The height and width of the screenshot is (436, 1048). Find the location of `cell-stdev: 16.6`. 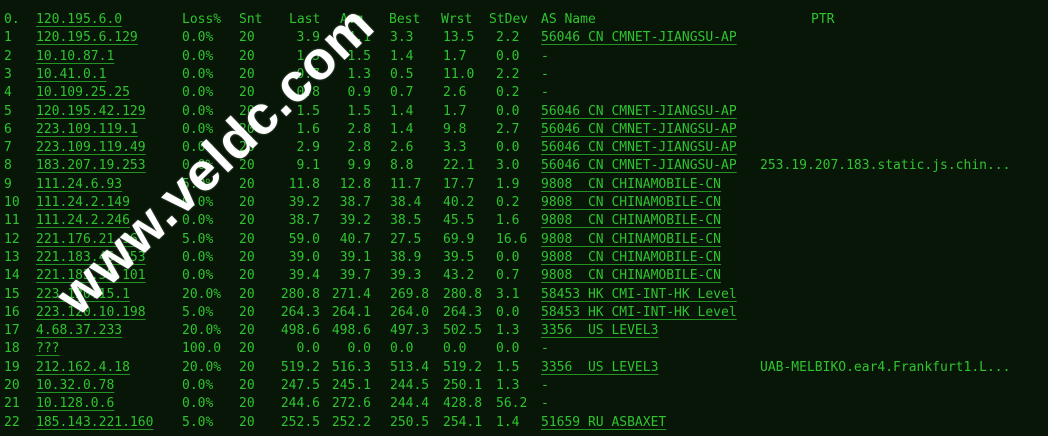

cell-stdev: 16.6 is located at coordinates (512, 239).